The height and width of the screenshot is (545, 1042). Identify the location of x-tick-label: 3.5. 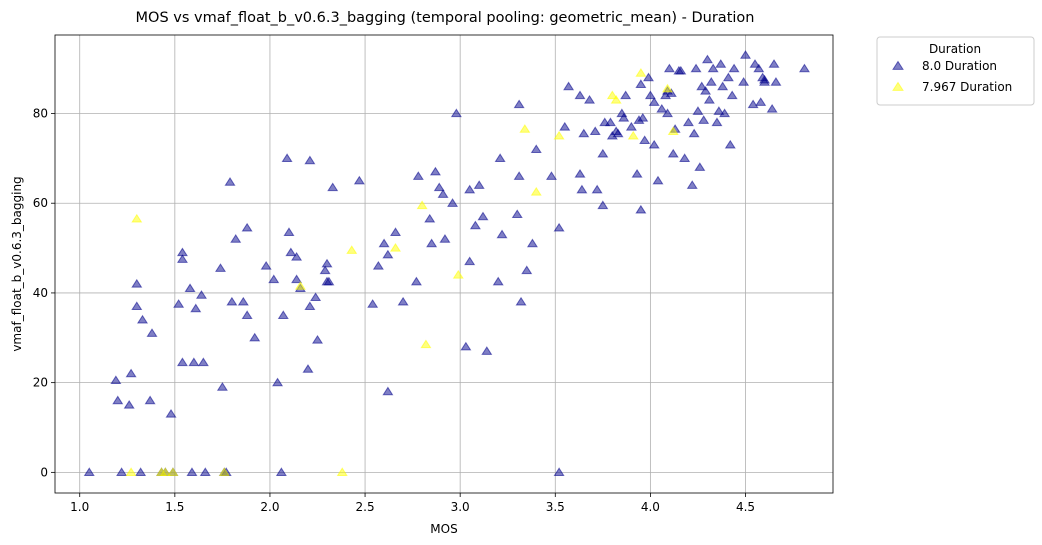
(555, 507).